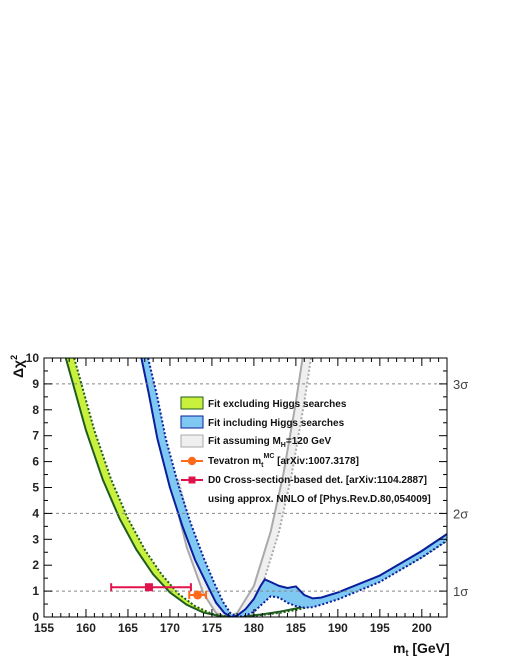 This screenshot has height=660, width=510. I want to click on legend-label-tevatron: Tevatron mtMC [arXiv:1007.3178], so click(283, 461).